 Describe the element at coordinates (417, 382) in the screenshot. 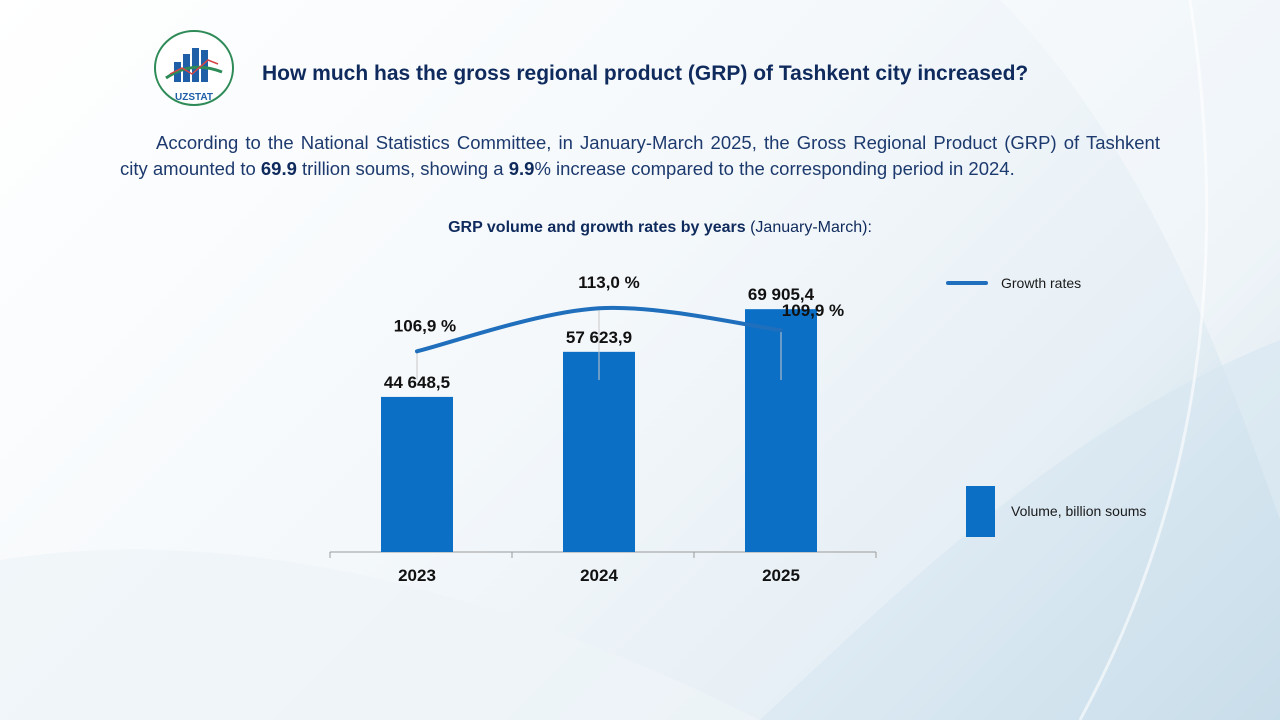

I see `bar-label-2023: 44 648,5` at that location.